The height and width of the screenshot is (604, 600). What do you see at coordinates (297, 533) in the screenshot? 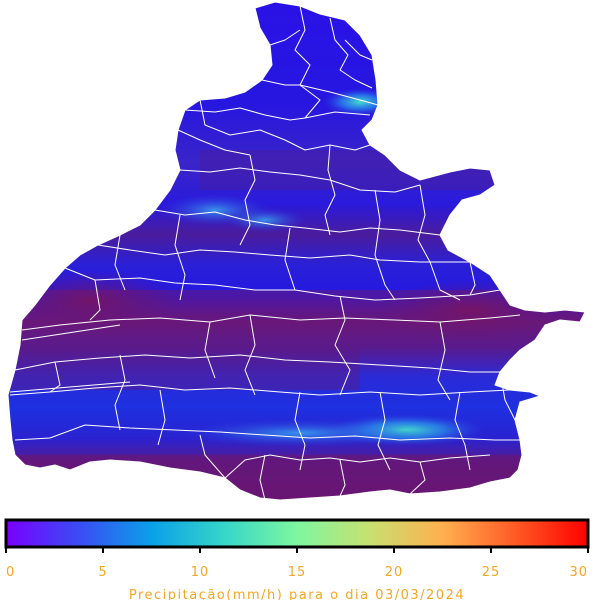
I see `colorbar-gradient` at bounding box center [297, 533].